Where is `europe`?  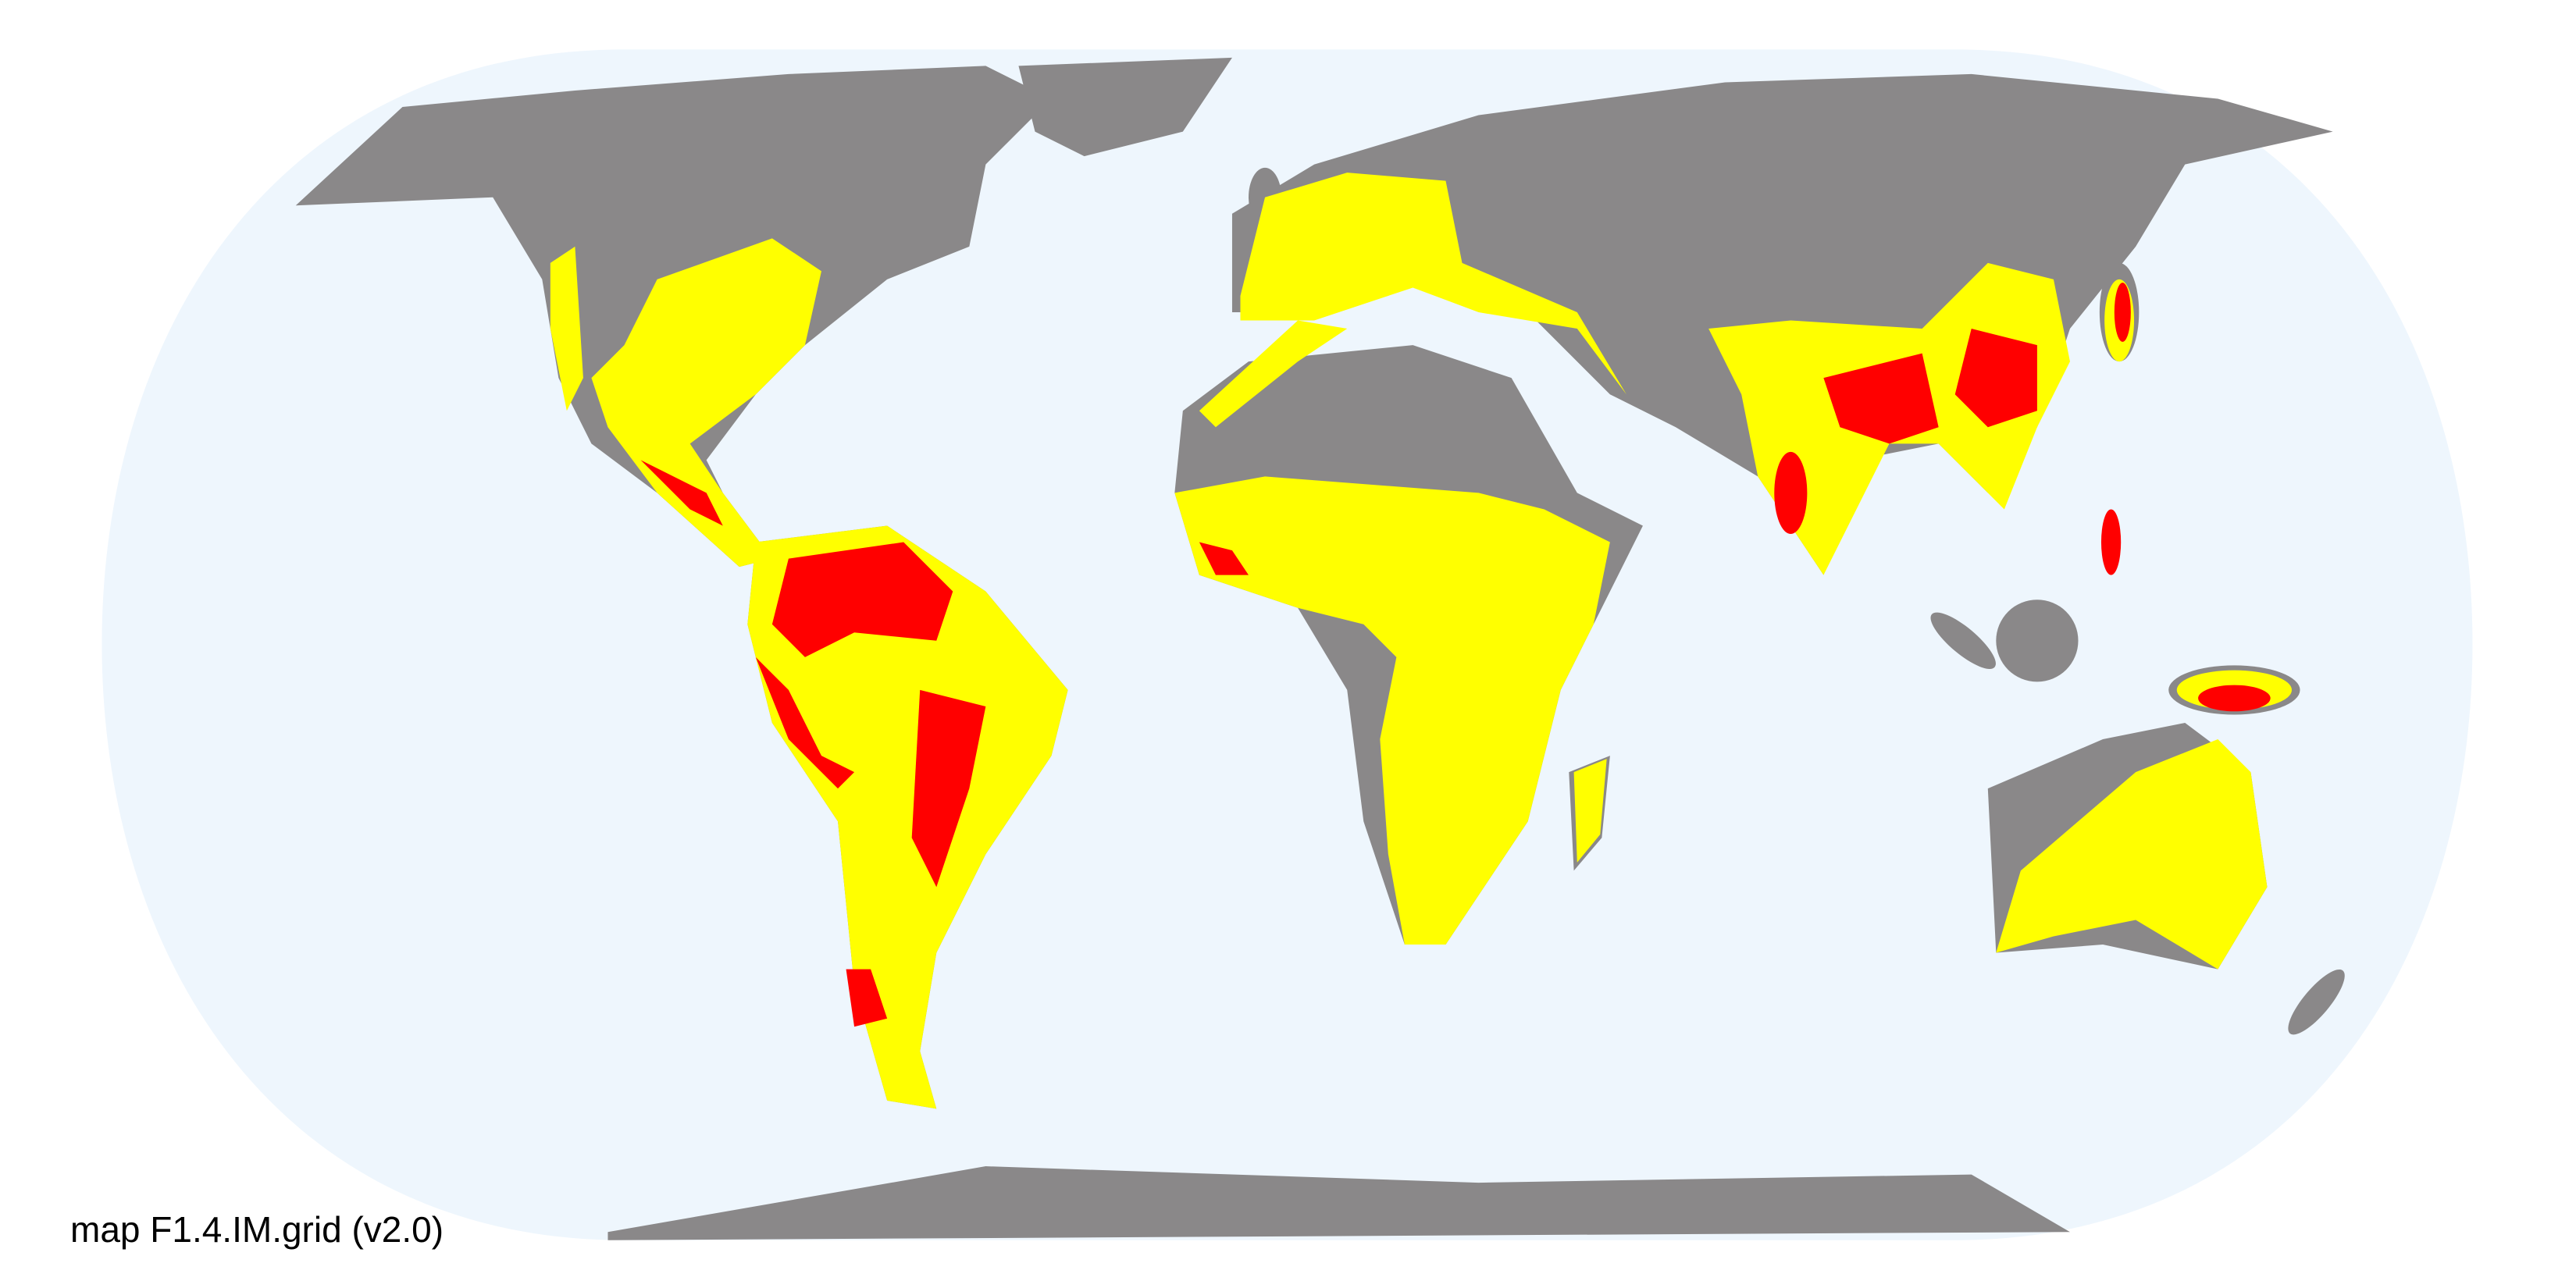
europe is located at coordinates (1433, 284).